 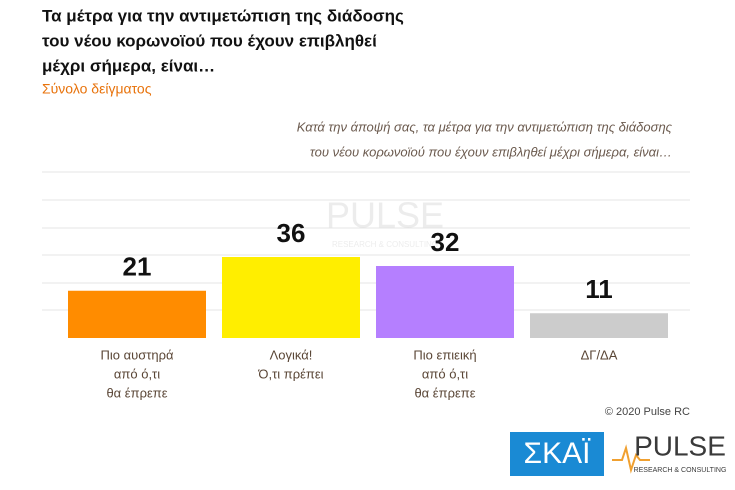 I want to click on skai-logo-text: ΣΚΑΪ, so click(x=558, y=453).